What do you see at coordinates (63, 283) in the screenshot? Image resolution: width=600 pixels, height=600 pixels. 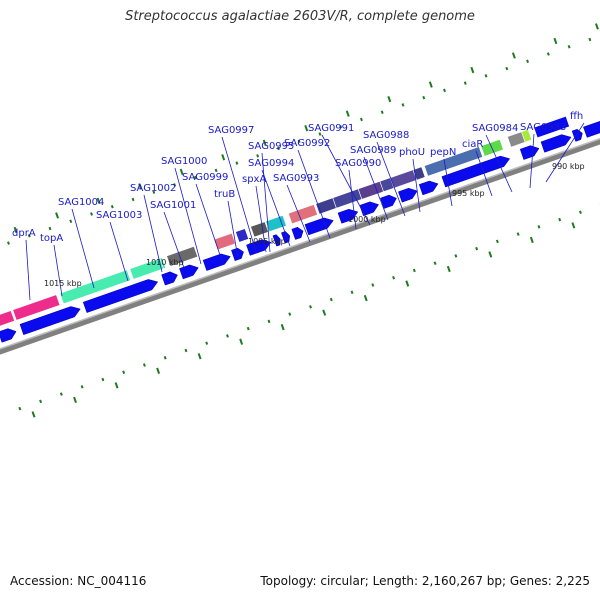 I see `scale-label: 1015 kbp` at bounding box center [63, 283].